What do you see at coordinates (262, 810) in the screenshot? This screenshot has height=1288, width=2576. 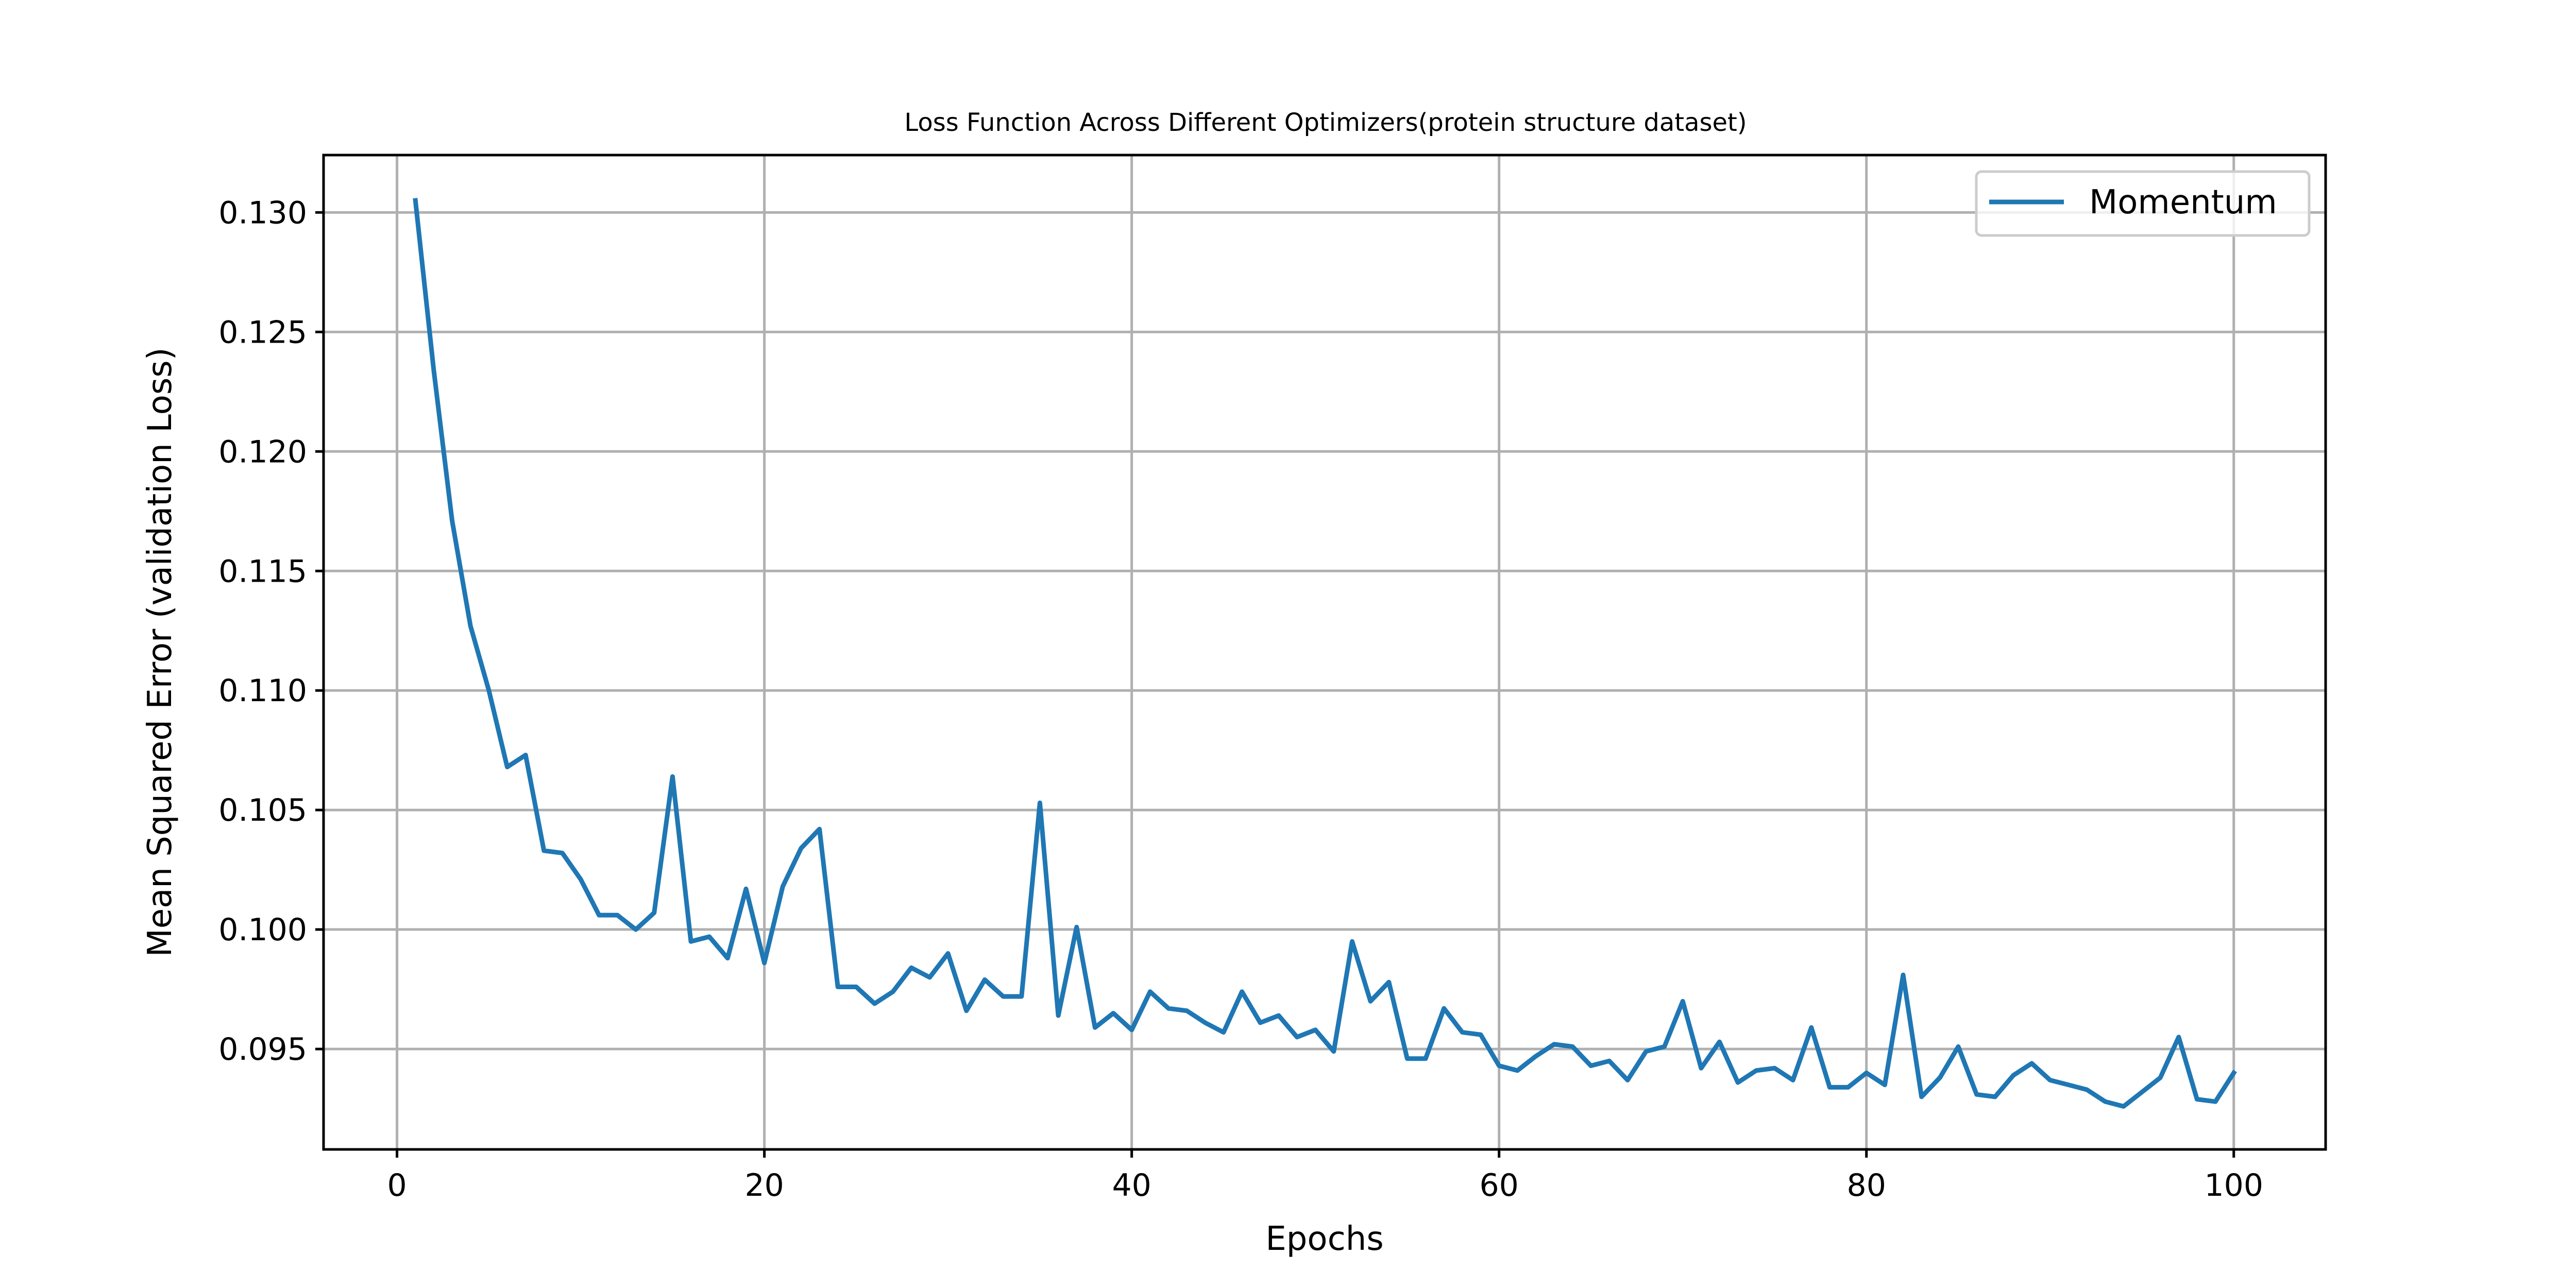 I see `y-tick-label: 0.105` at bounding box center [262, 810].